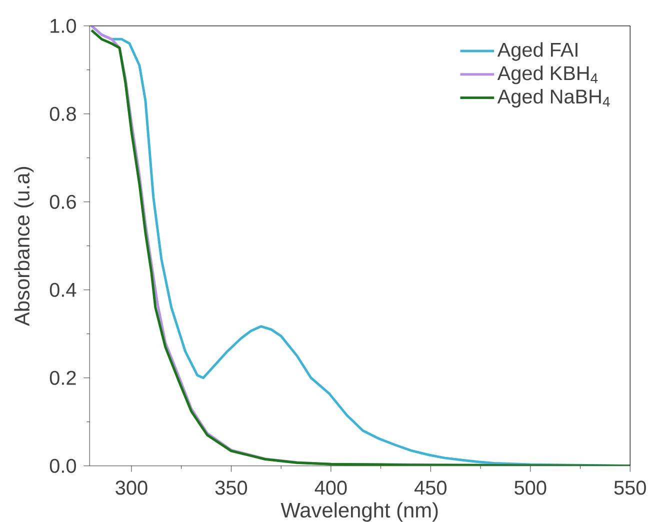  I want to click on x-tick-label: 500, so click(530, 487).